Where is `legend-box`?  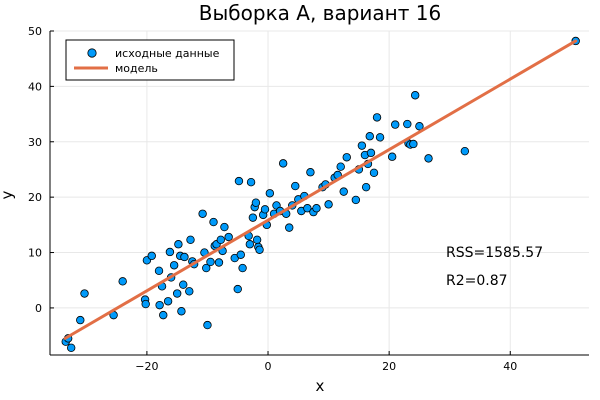
legend-box is located at coordinates (150, 60).